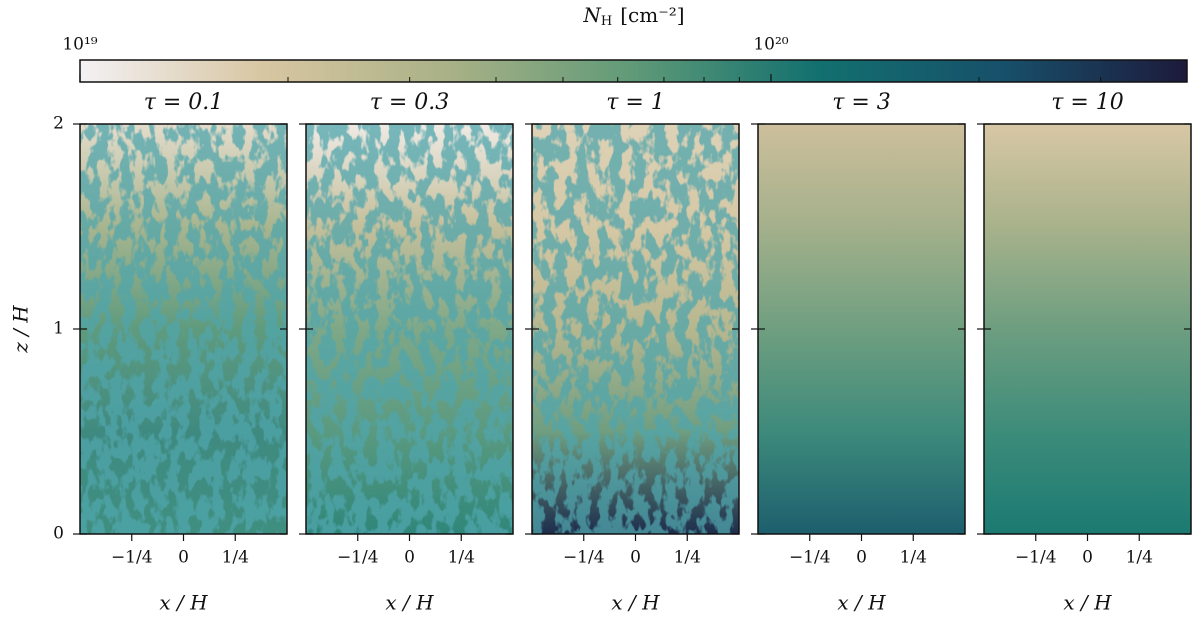  What do you see at coordinates (1087, 102) in the screenshot?
I see `panel-title: τ = 10` at bounding box center [1087, 102].